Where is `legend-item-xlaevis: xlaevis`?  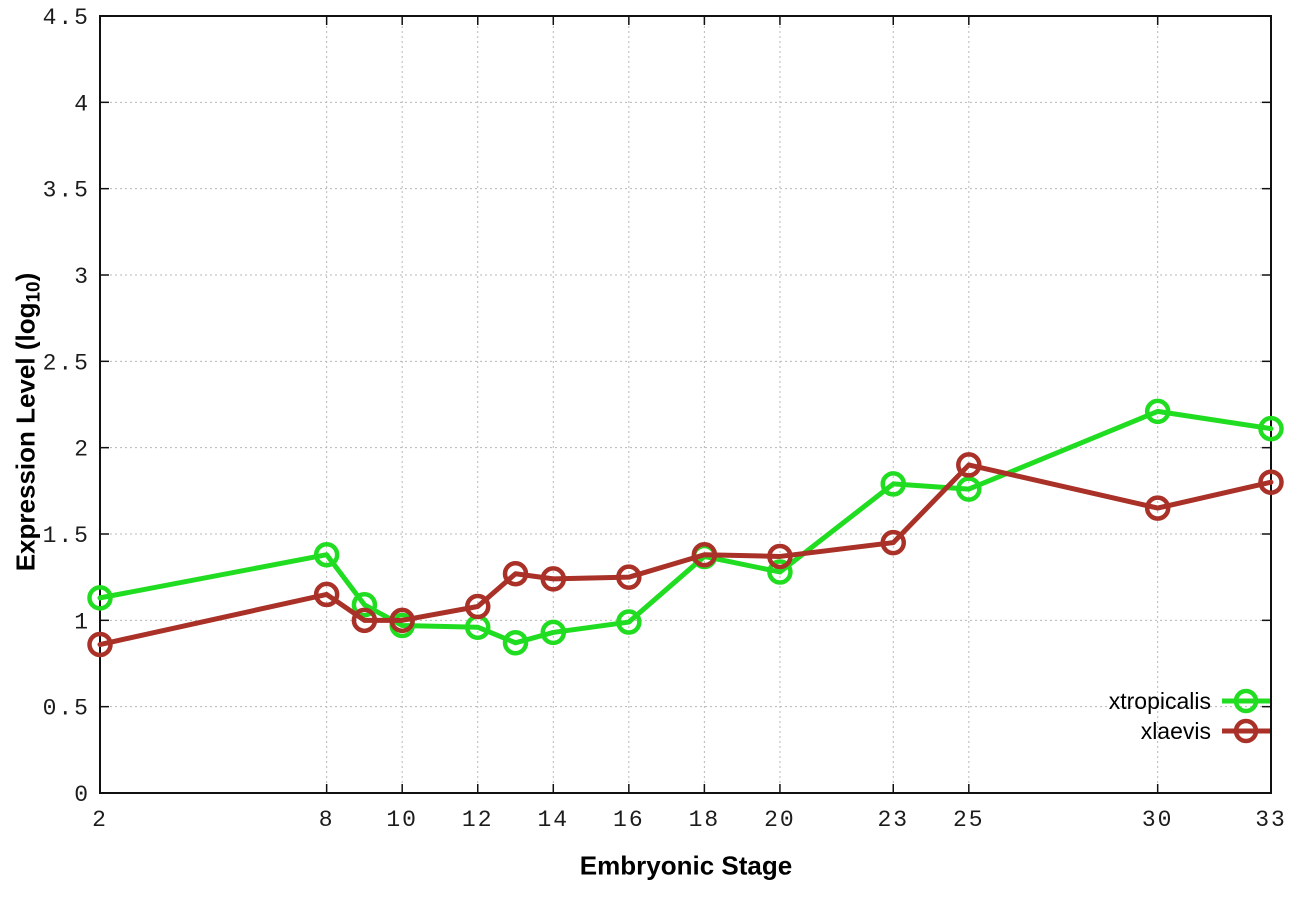 legend-item-xlaevis: xlaevis is located at coordinates (1206, 731).